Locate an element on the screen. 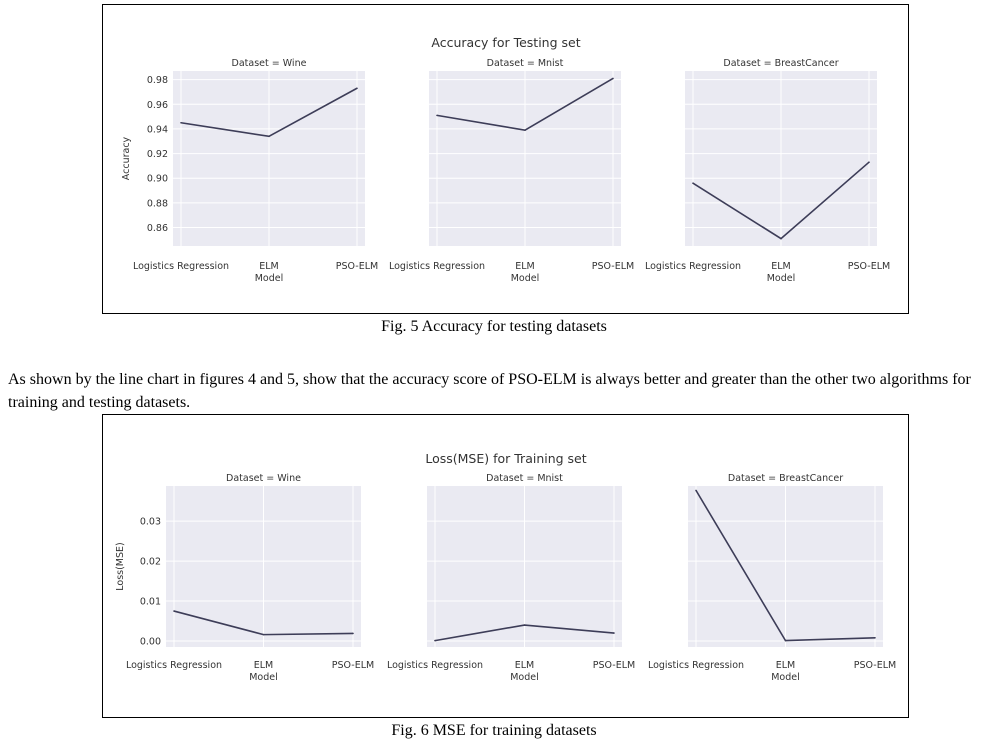  y-tick-label: 0.96 is located at coordinates (157, 105).